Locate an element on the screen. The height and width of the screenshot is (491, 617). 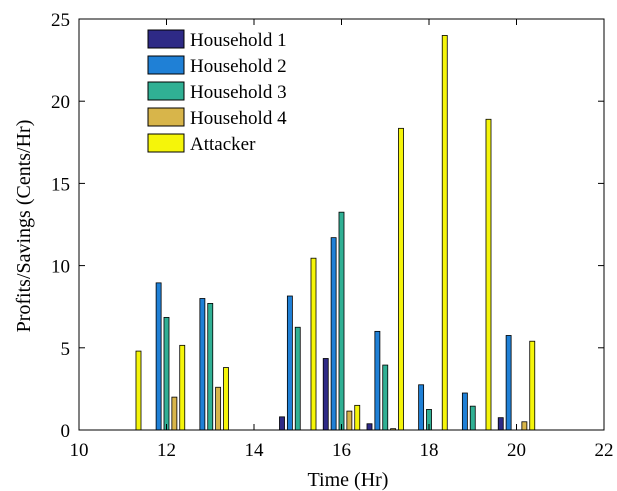
x-tick-label: 20 is located at coordinates (516, 450).